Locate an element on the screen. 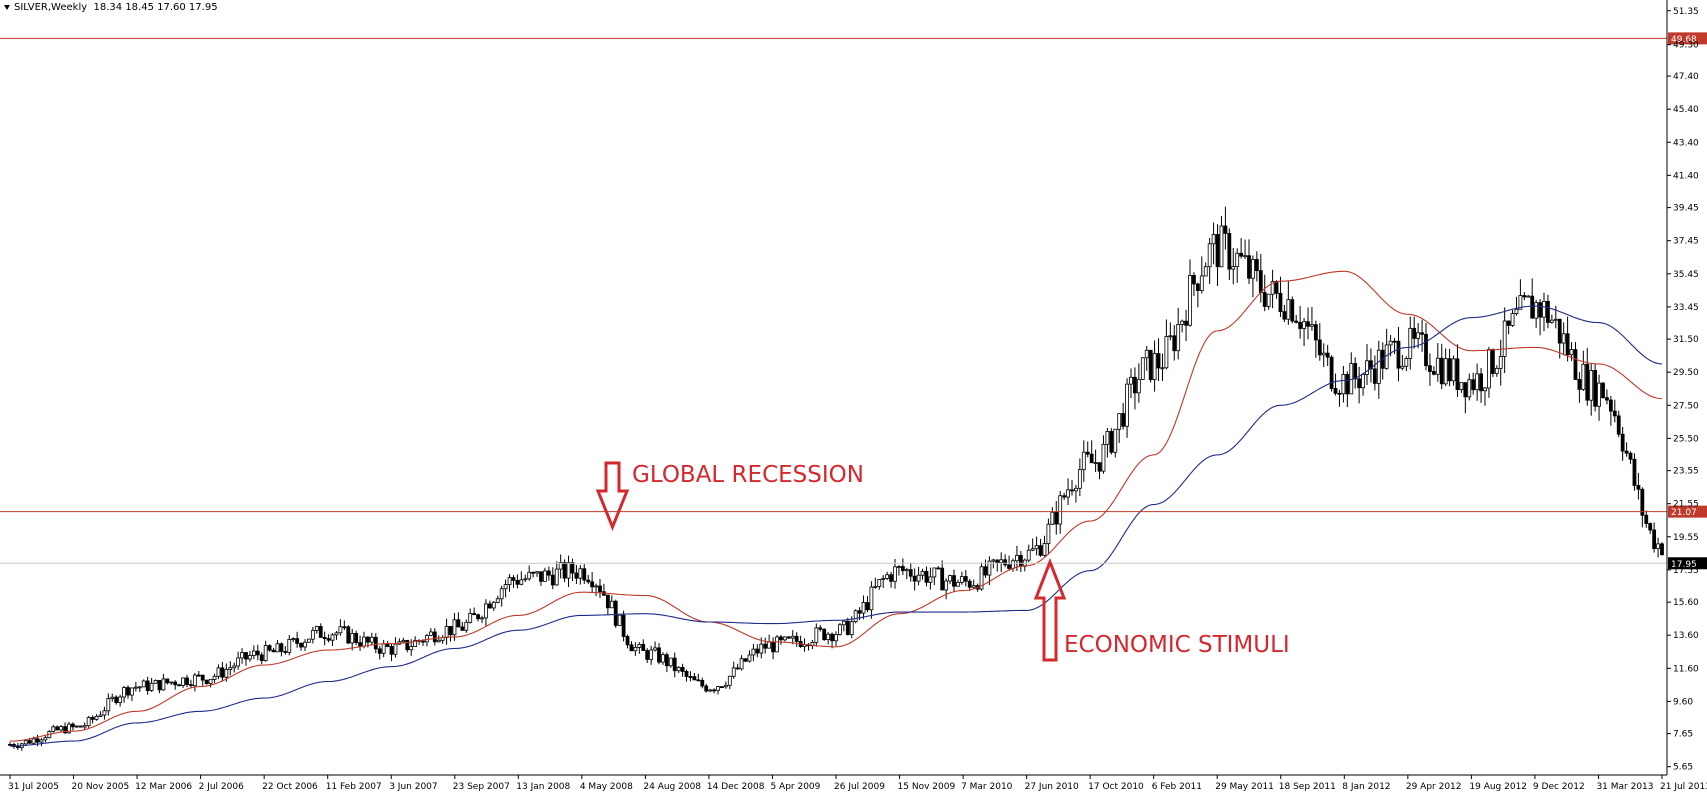 The height and width of the screenshot is (793, 1707). x-tick-label: 3 Jun 2007 is located at coordinates (413, 787).